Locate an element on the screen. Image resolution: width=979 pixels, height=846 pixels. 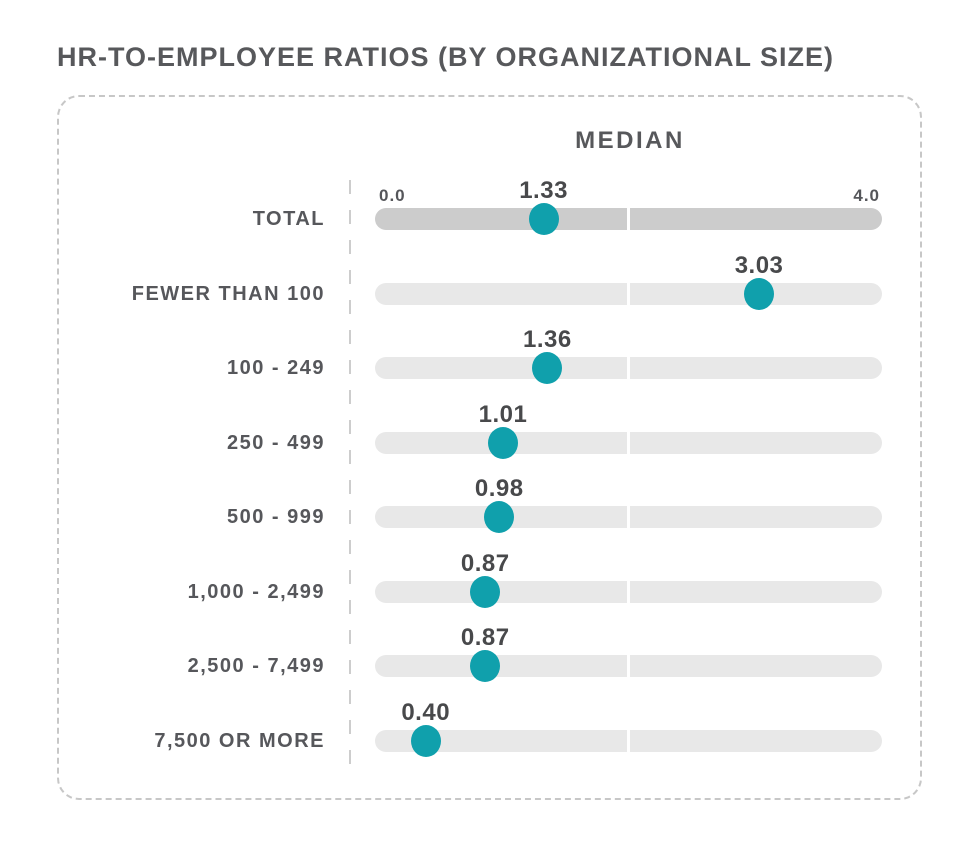
median-value-label: 1.01 is located at coordinates (503, 414).